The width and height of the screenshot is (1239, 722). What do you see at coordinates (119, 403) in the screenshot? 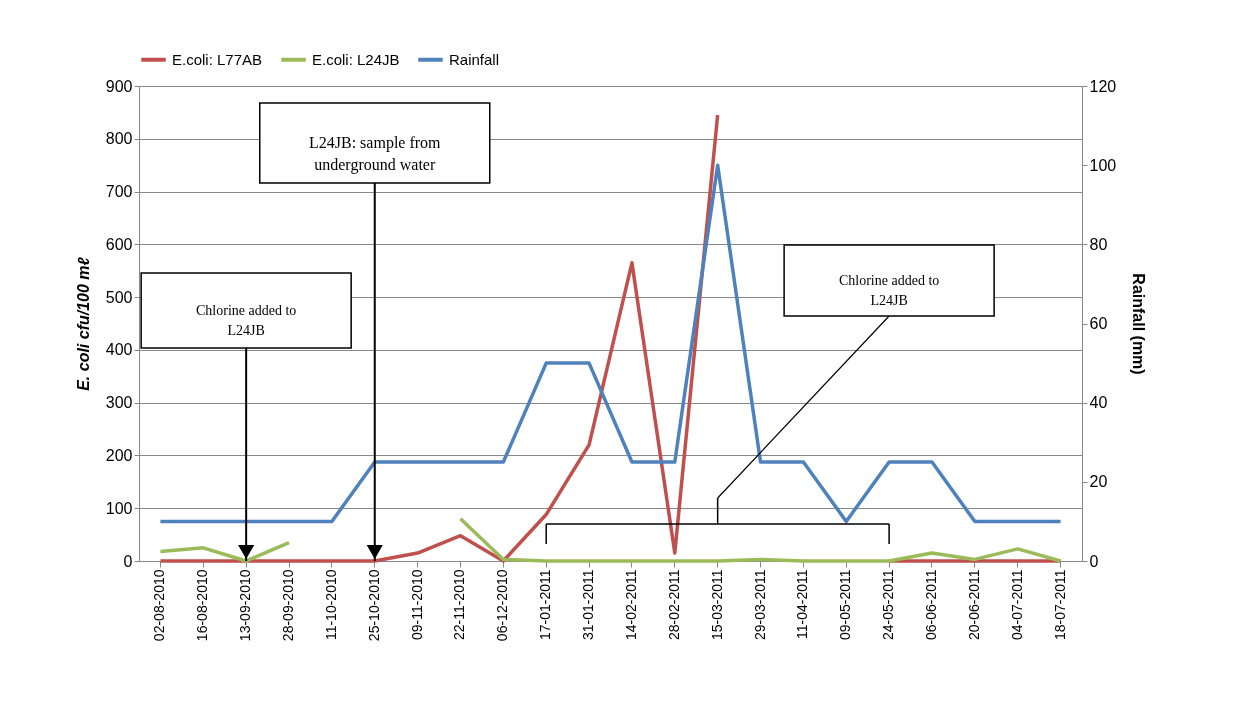
I see `y-tick-label: 300` at bounding box center [119, 403].